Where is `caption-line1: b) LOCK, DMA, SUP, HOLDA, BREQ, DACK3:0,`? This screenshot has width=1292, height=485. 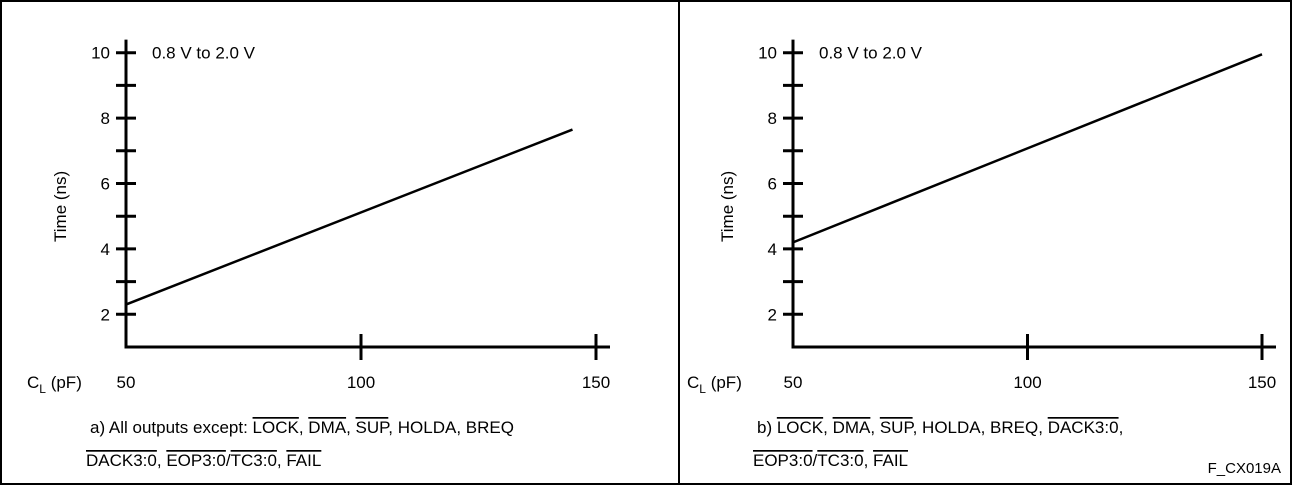
caption-line1: b) LOCK, DMA, SUP, HOLDA, BREQ, DACK3:0, is located at coordinates (940, 427).